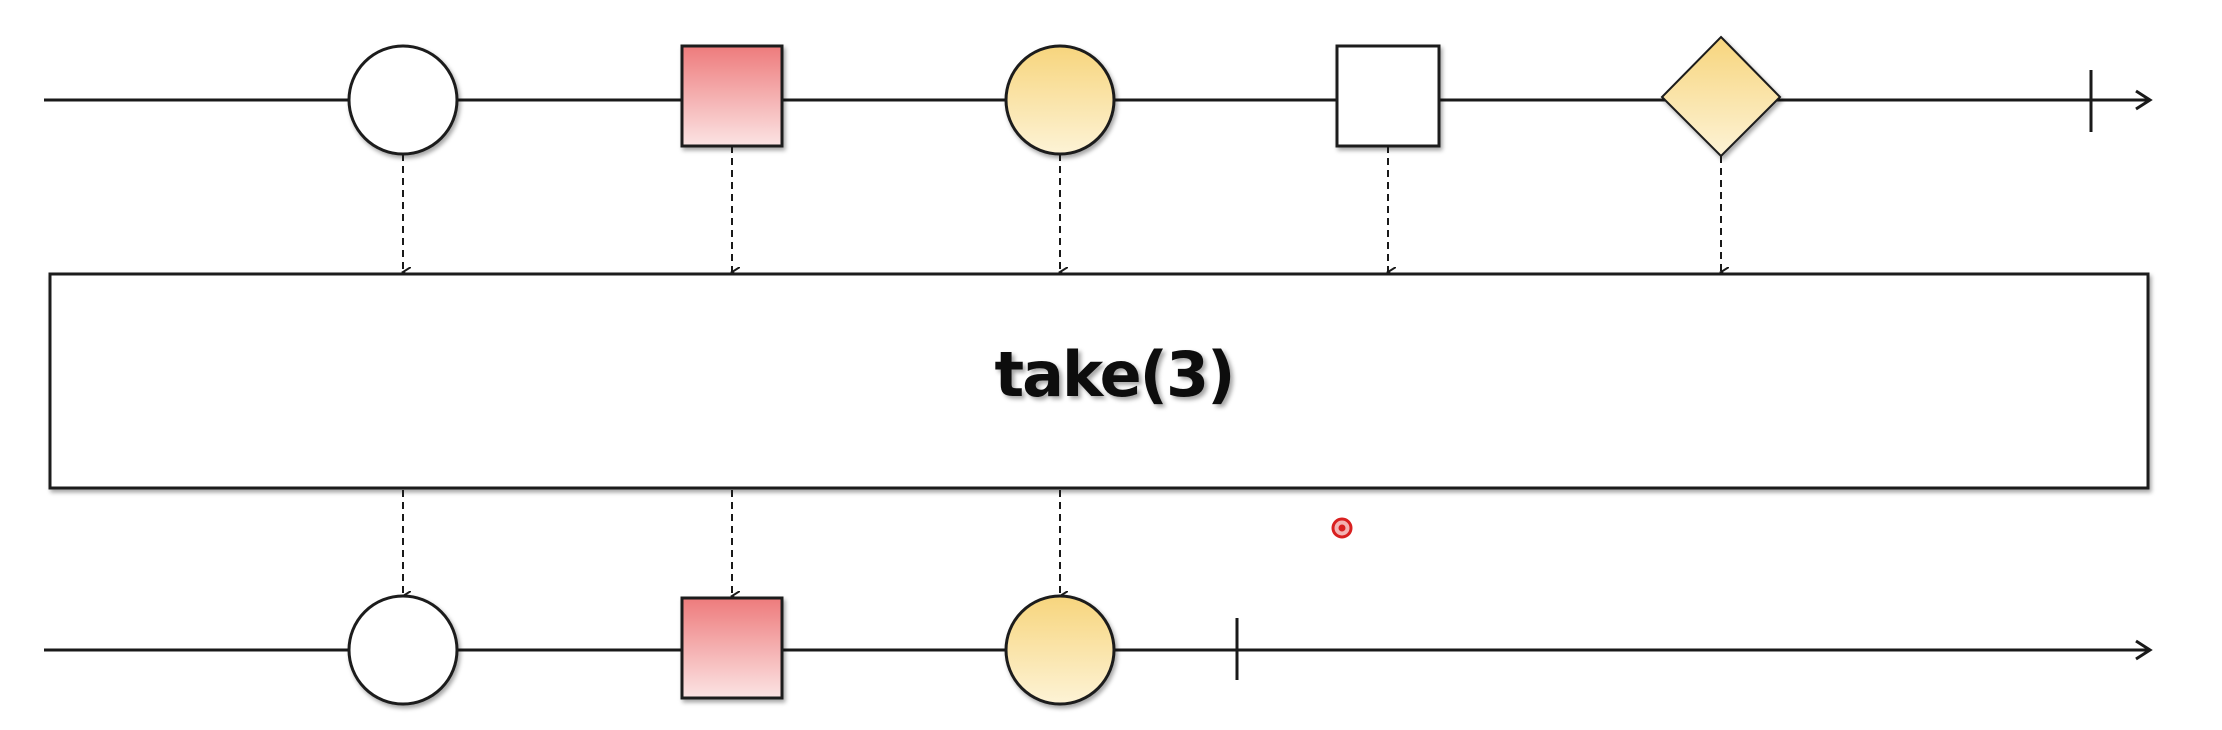 This screenshot has height=730, width=2222. I want to click on output-timeline, so click(1098, 650).